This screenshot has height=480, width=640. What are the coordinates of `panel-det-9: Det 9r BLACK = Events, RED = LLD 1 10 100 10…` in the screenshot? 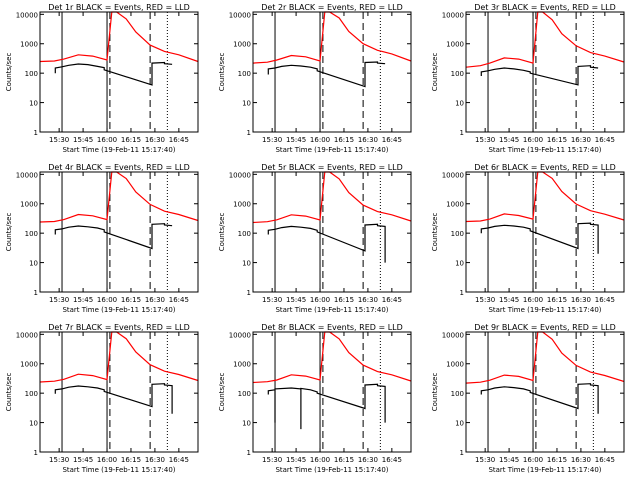 It's located at (528, 398).